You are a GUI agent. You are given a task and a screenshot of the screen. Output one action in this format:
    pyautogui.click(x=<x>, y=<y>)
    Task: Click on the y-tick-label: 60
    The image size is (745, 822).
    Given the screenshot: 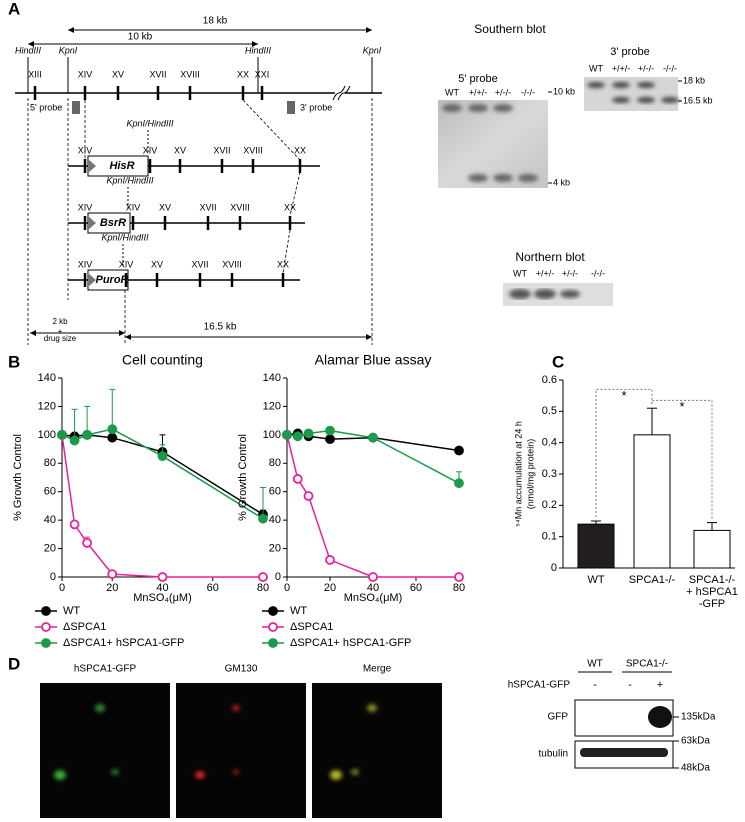 What is the action you would take?
    pyautogui.click(x=50, y=492)
    